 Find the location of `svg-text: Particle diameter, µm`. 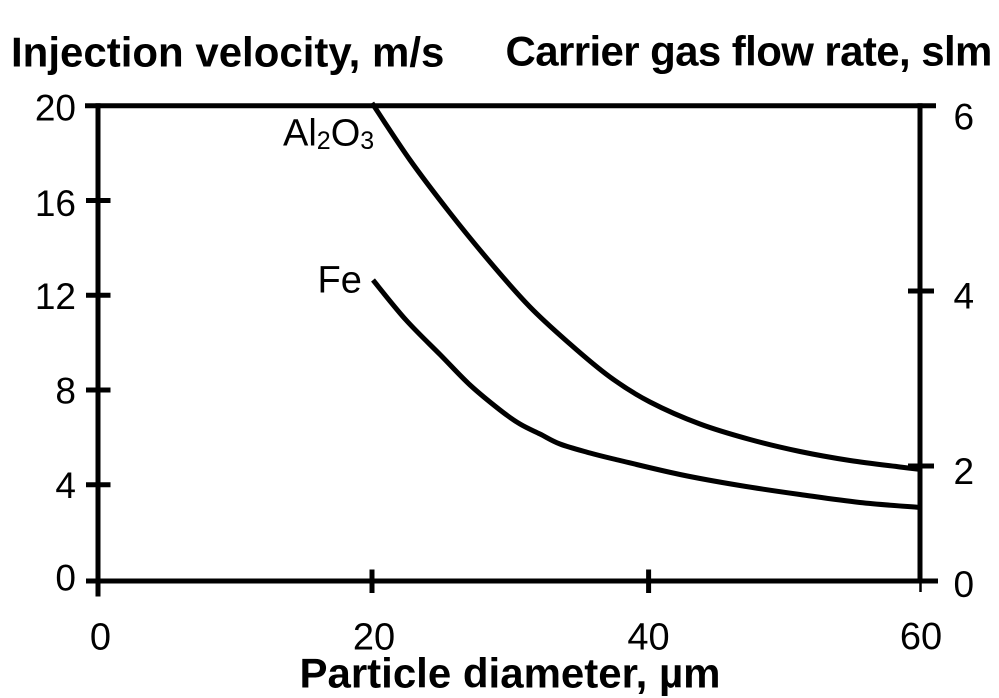

svg-text: Particle diameter, µm is located at coordinates (509, 673).